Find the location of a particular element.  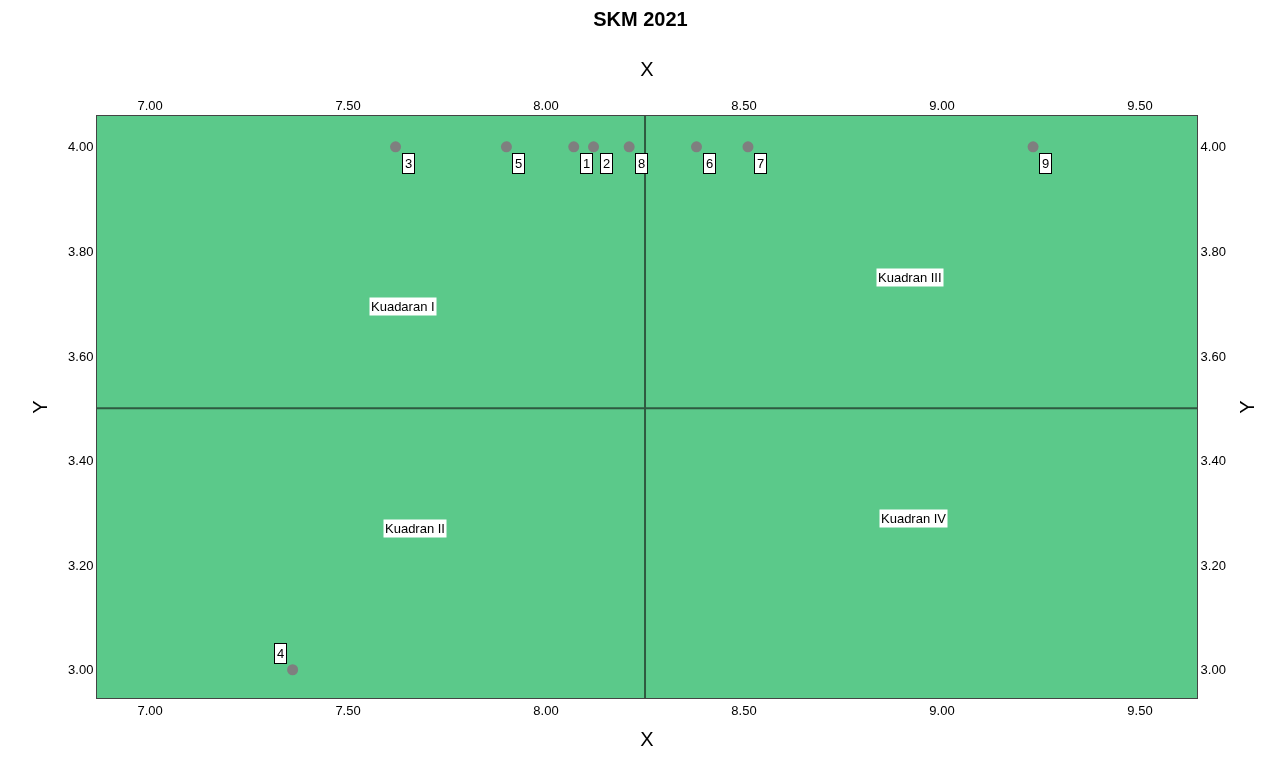

annotation: Kuadaran I is located at coordinates (403, 306).